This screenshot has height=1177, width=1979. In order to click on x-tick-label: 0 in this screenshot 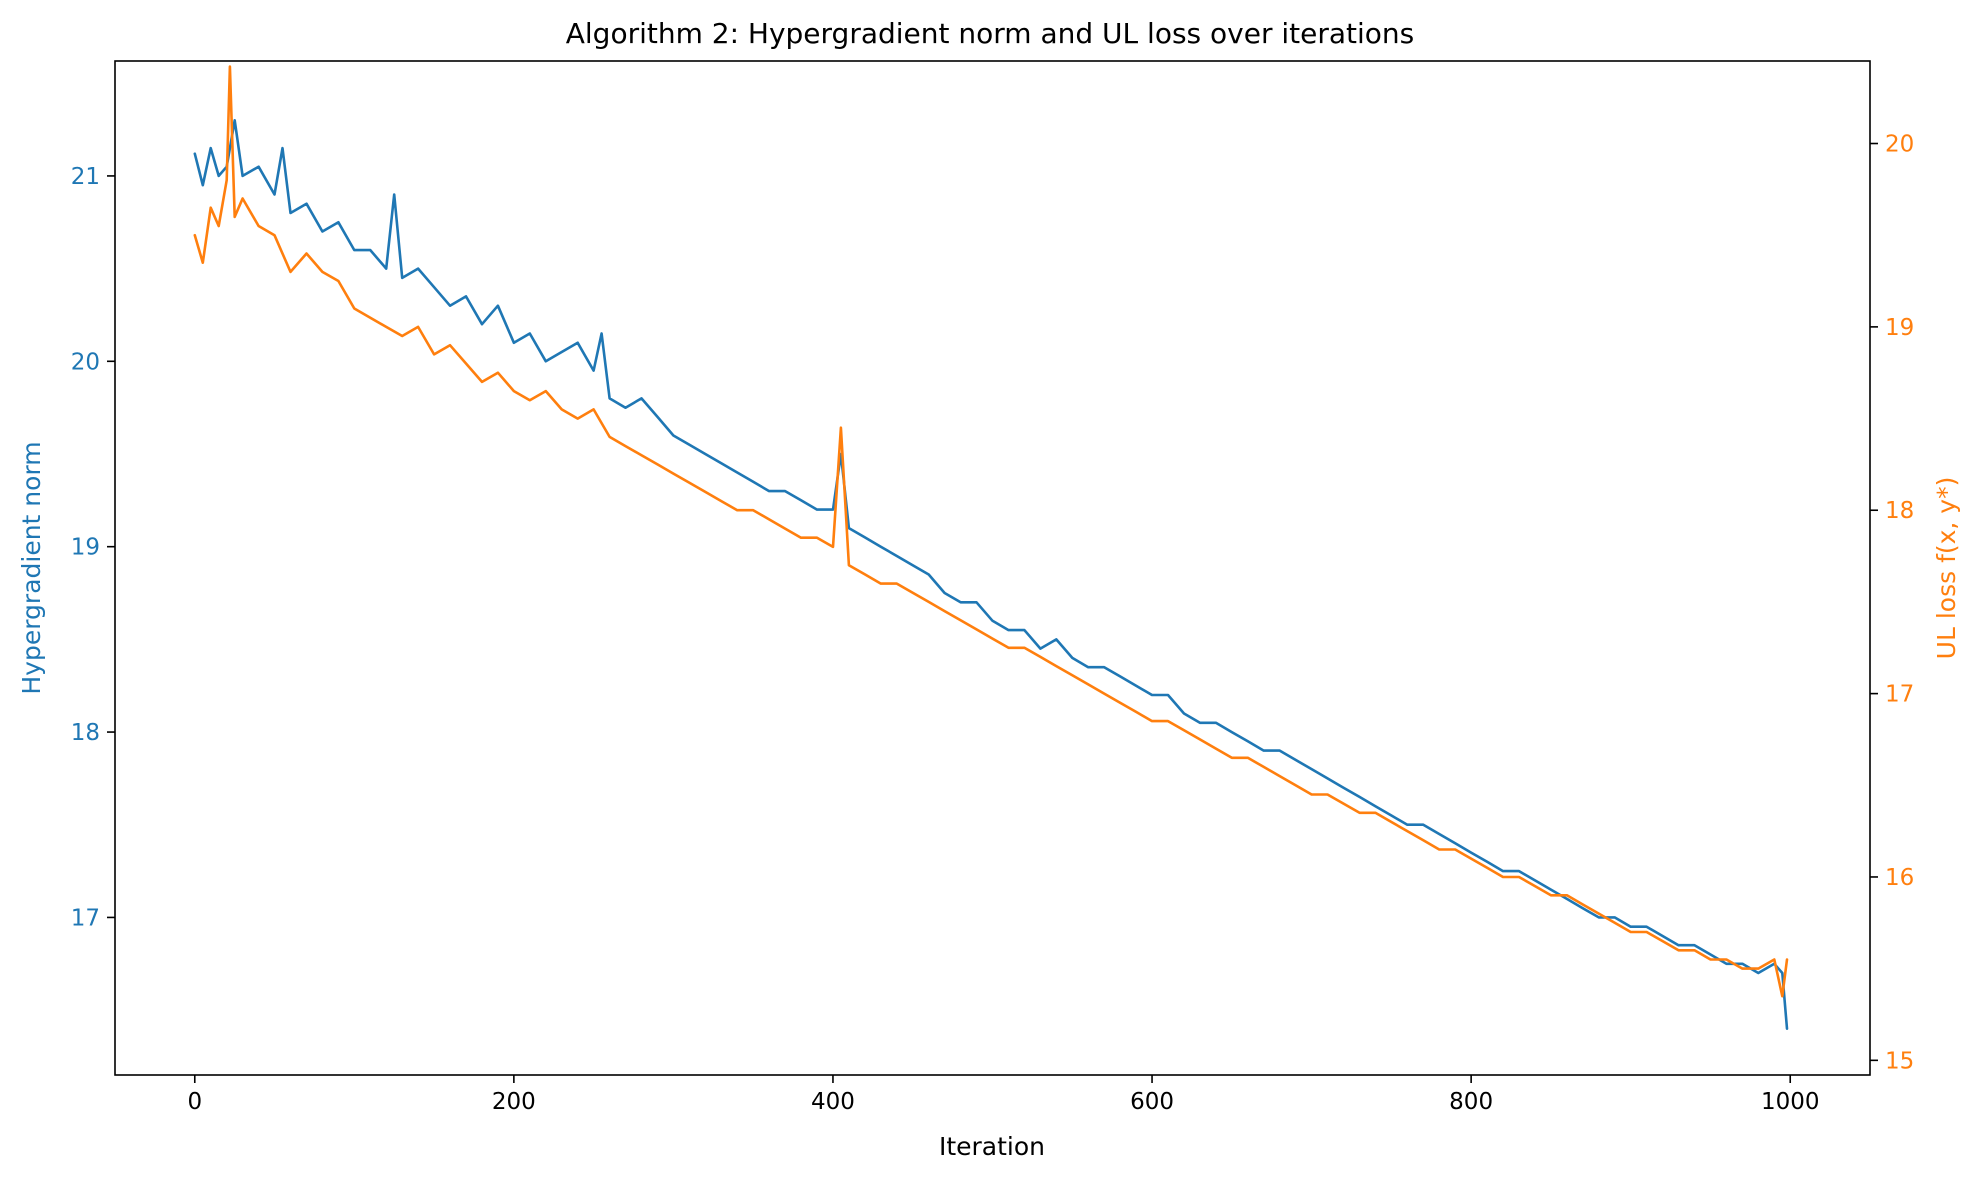, I will do `click(194, 1102)`.